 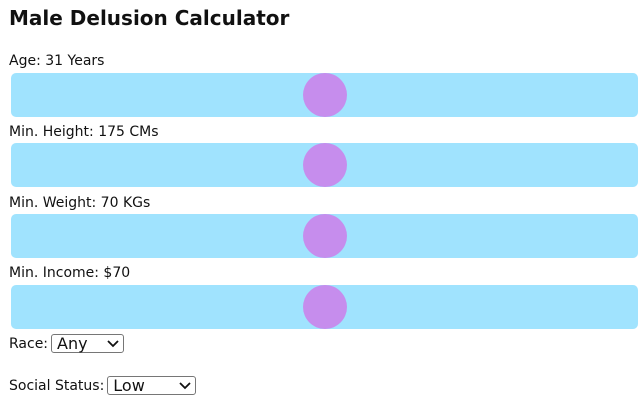 I want to click on height-slider-thumb, so click(x=325, y=165).